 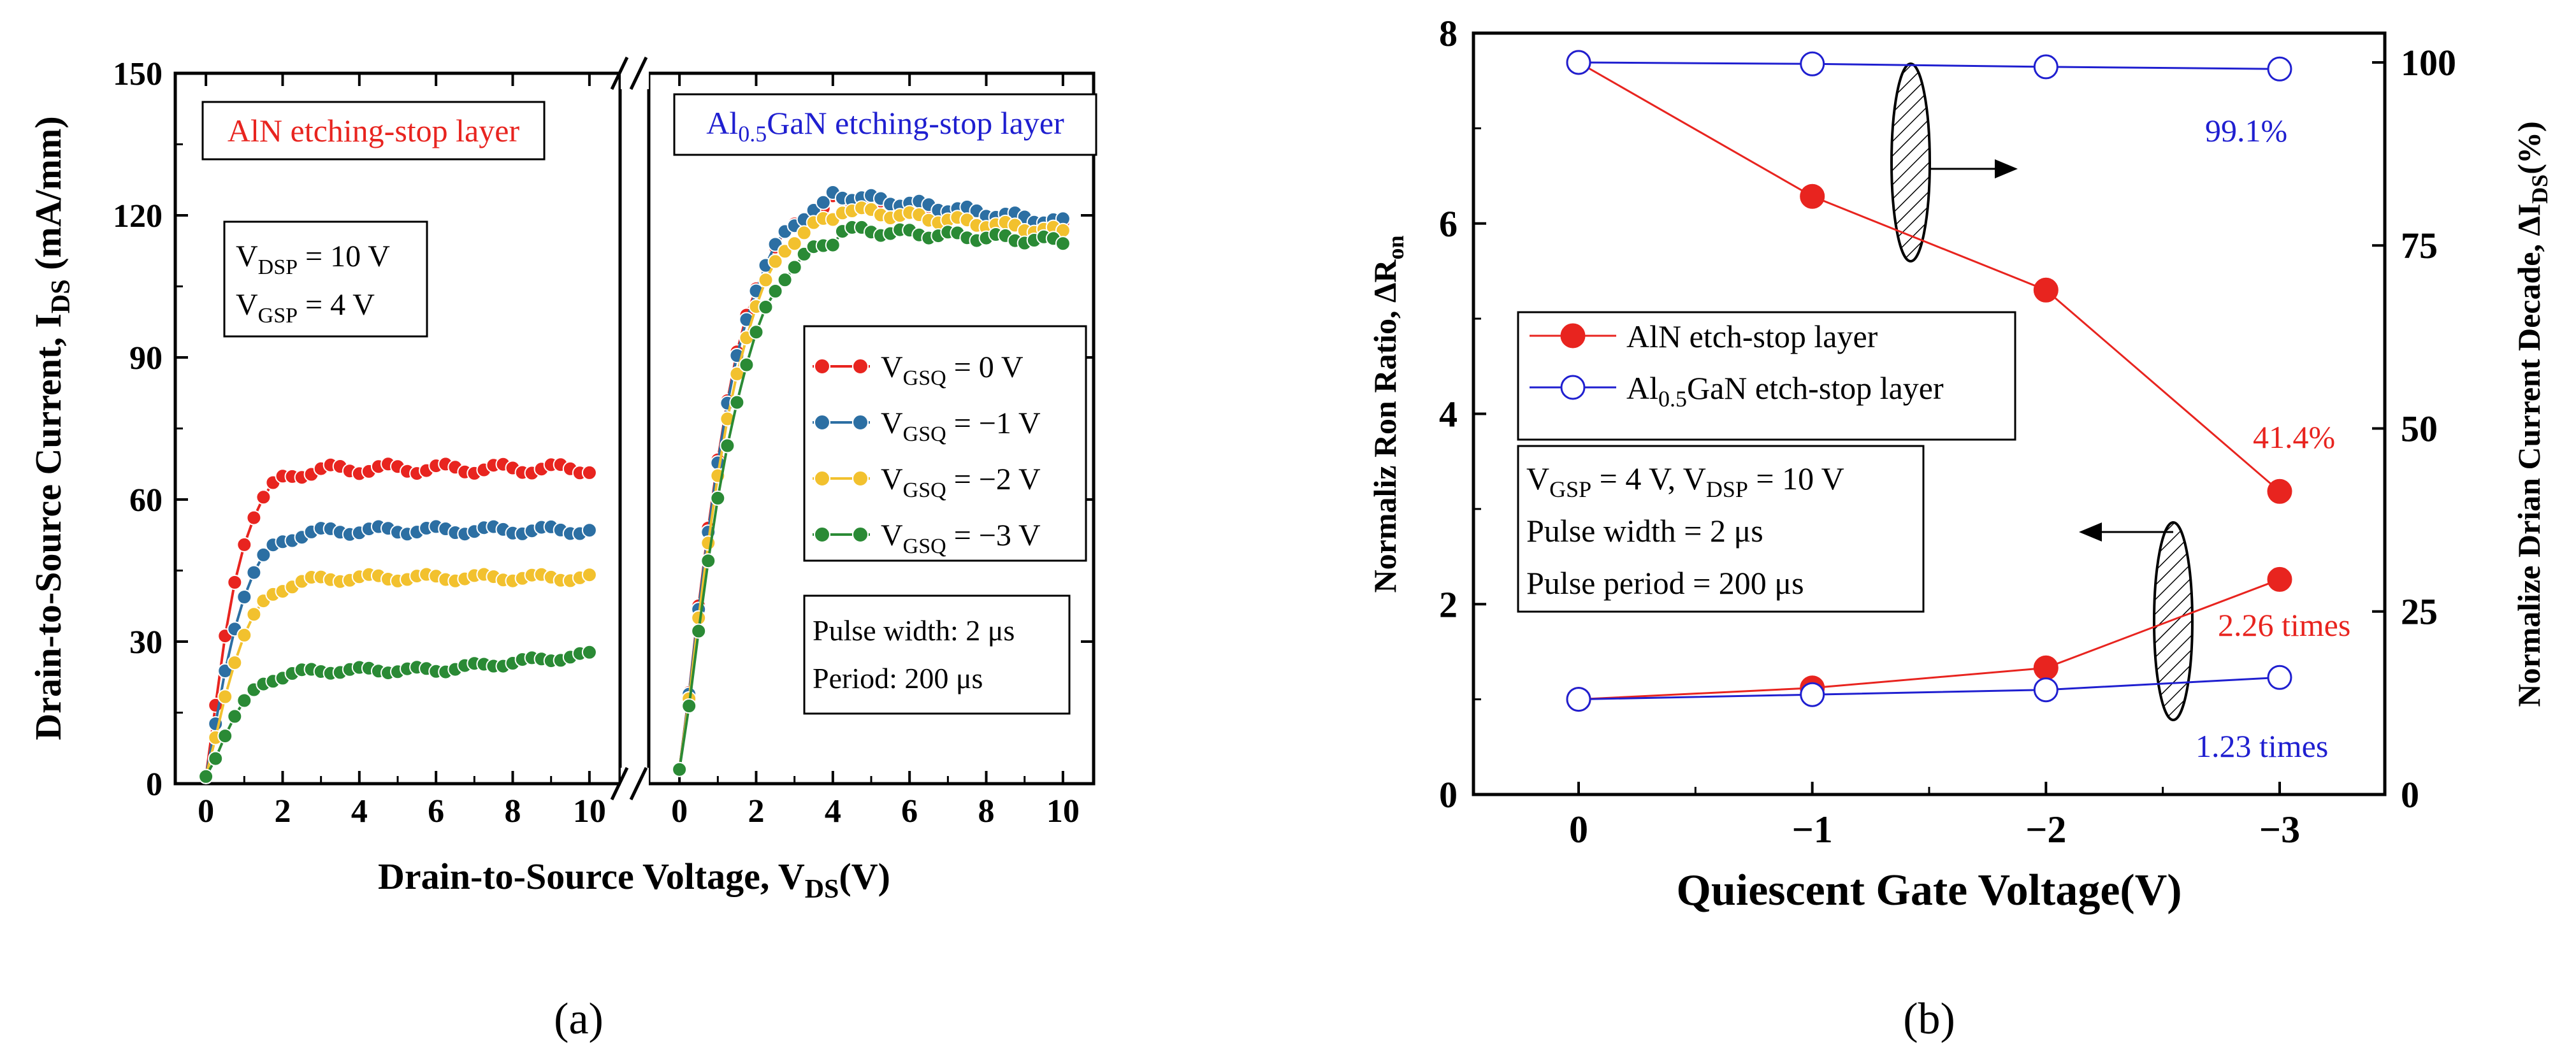 What do you see at coordinates (48, 526) in the screenshot?
I see `panel-a-y-label-pre: Drain-to-Source Current, I` at bounding box center [48, 526].